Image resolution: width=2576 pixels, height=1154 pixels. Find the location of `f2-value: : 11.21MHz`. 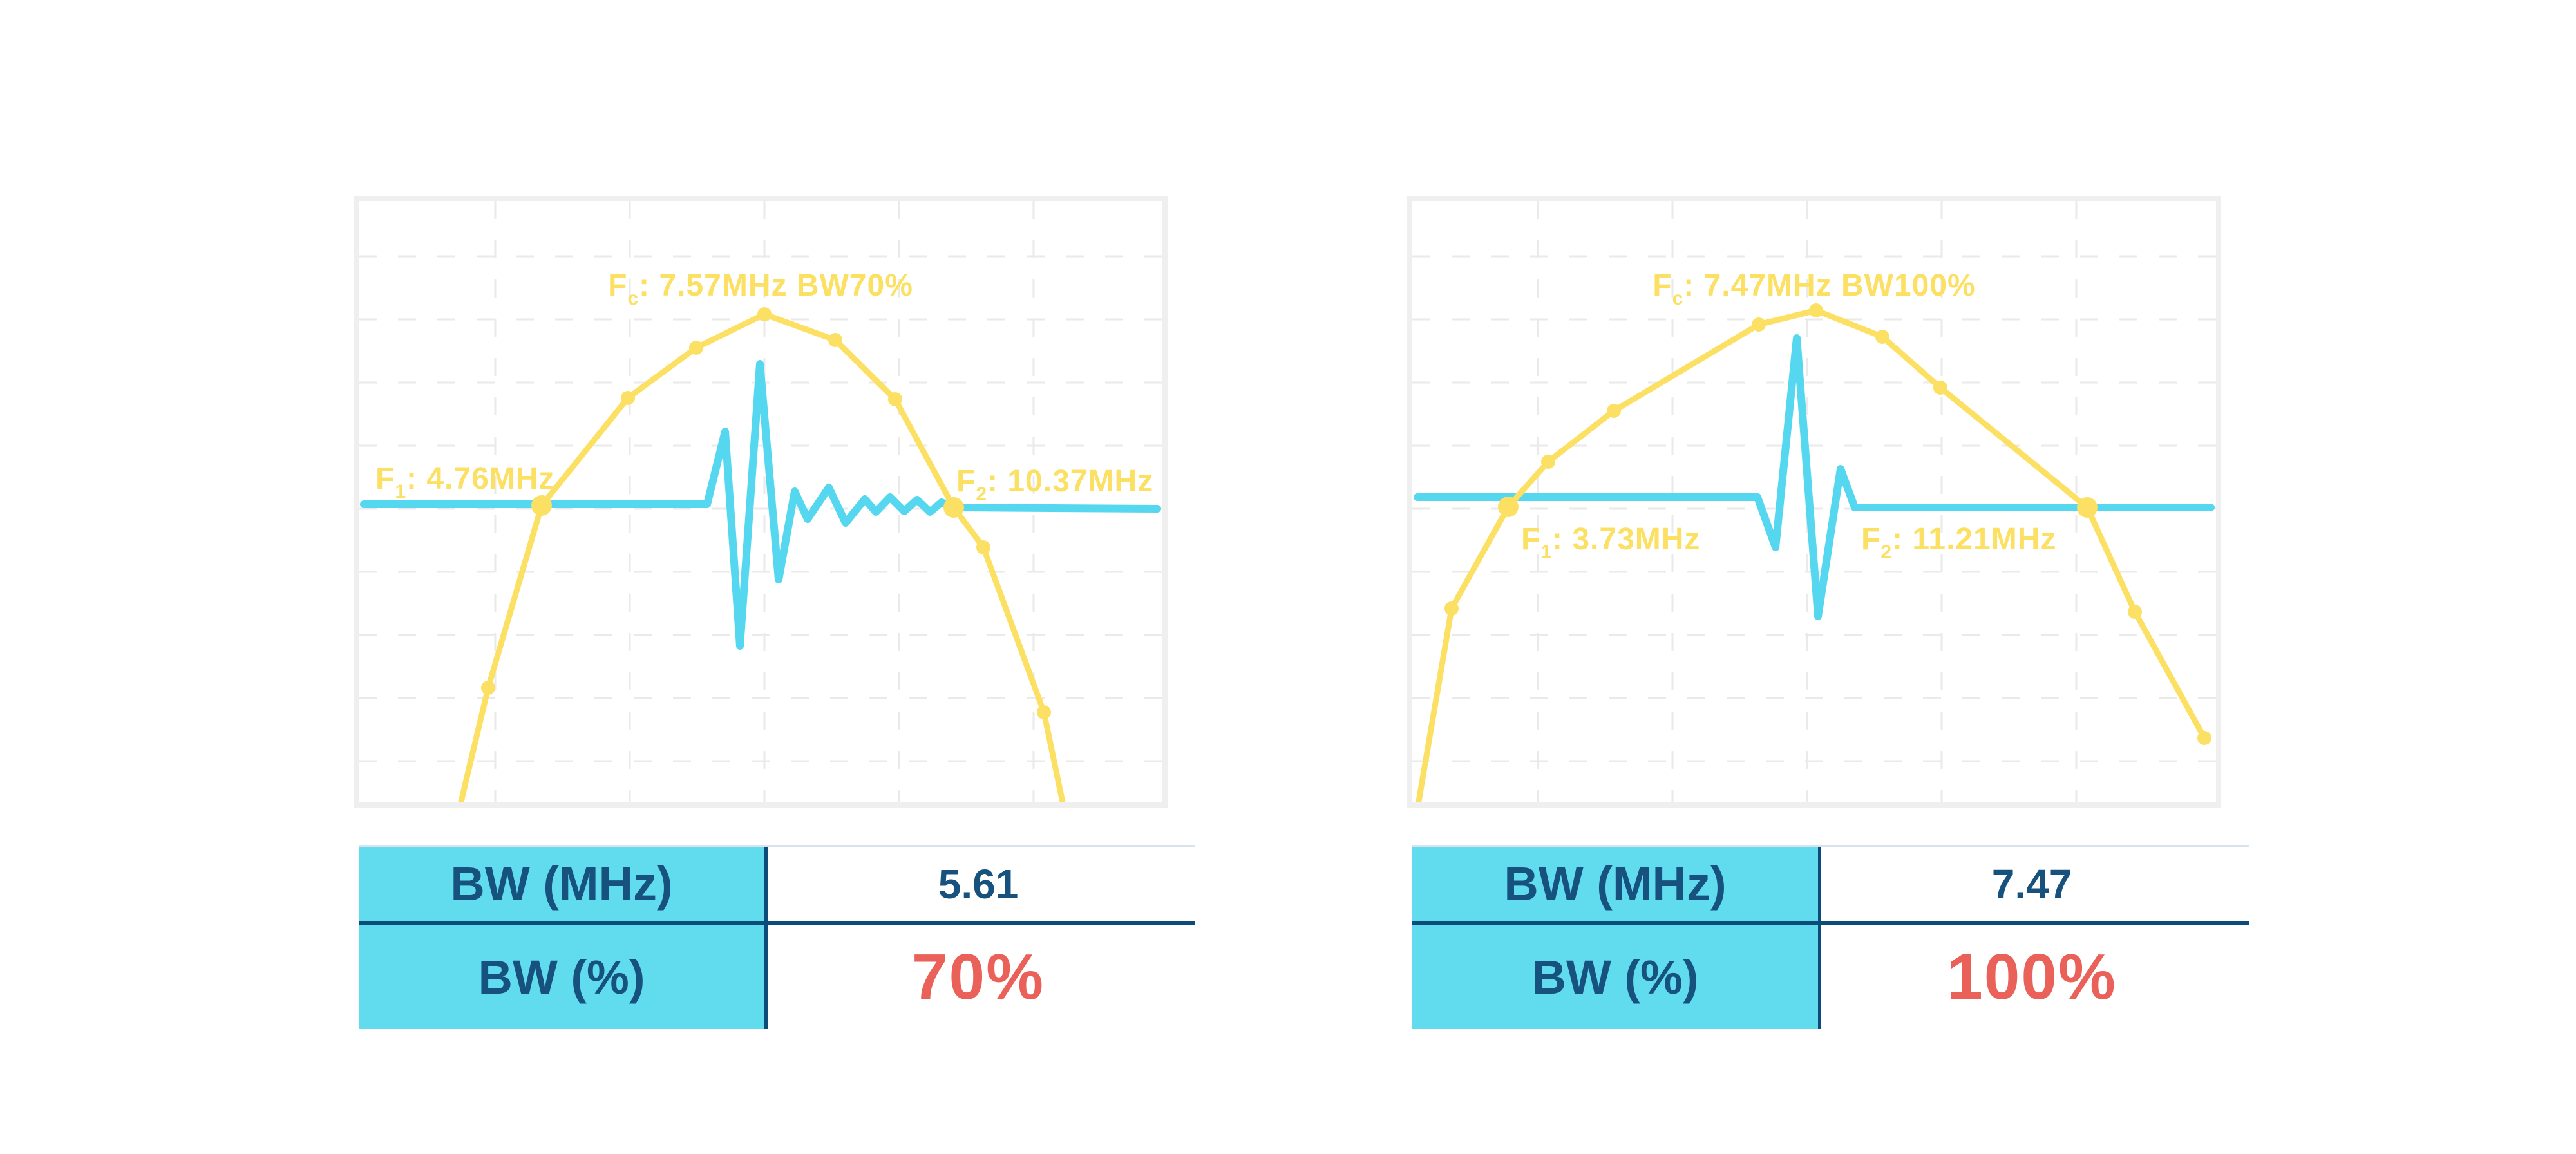

f2-value: : 11.21MHz is located at coordinates (1975, 539).